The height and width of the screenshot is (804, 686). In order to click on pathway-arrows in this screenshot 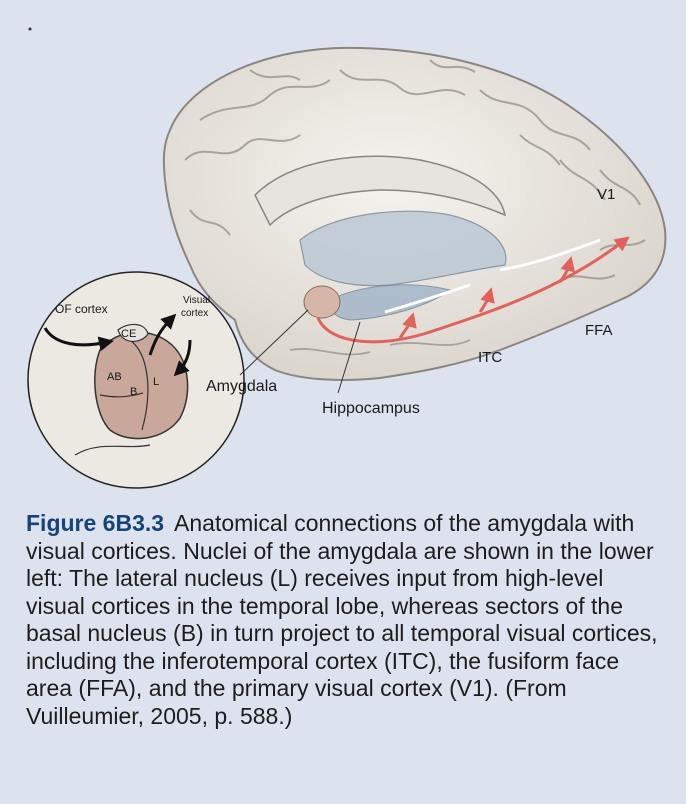, I will do `click(473, 290)`.